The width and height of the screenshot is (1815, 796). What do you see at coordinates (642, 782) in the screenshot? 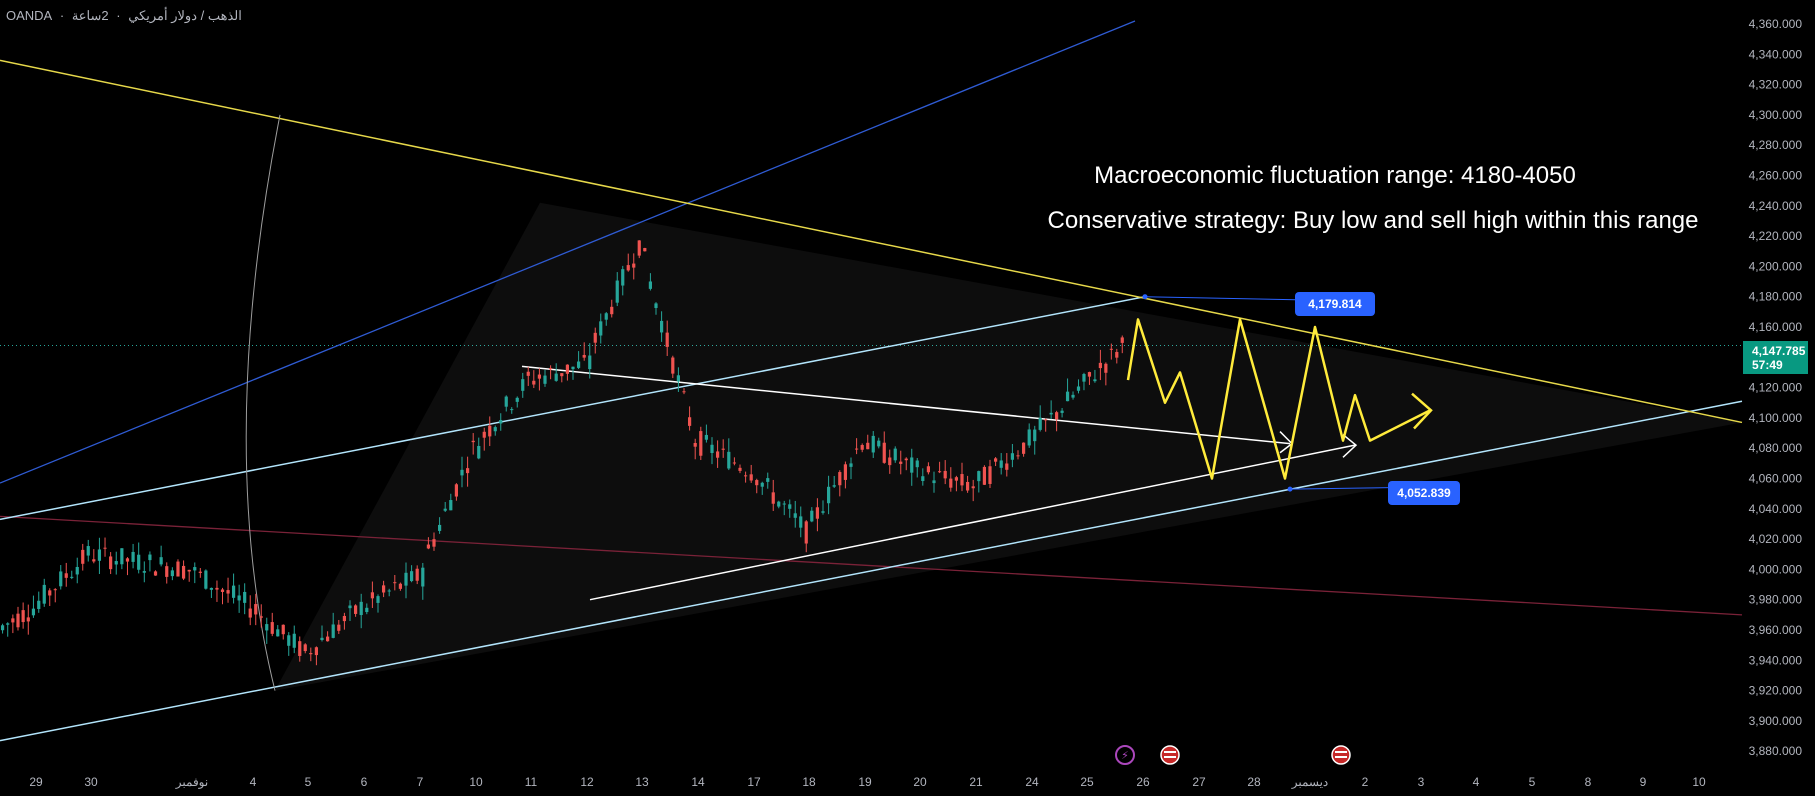
I see `x-tick-label: 13` at bounding box center [642, 782].